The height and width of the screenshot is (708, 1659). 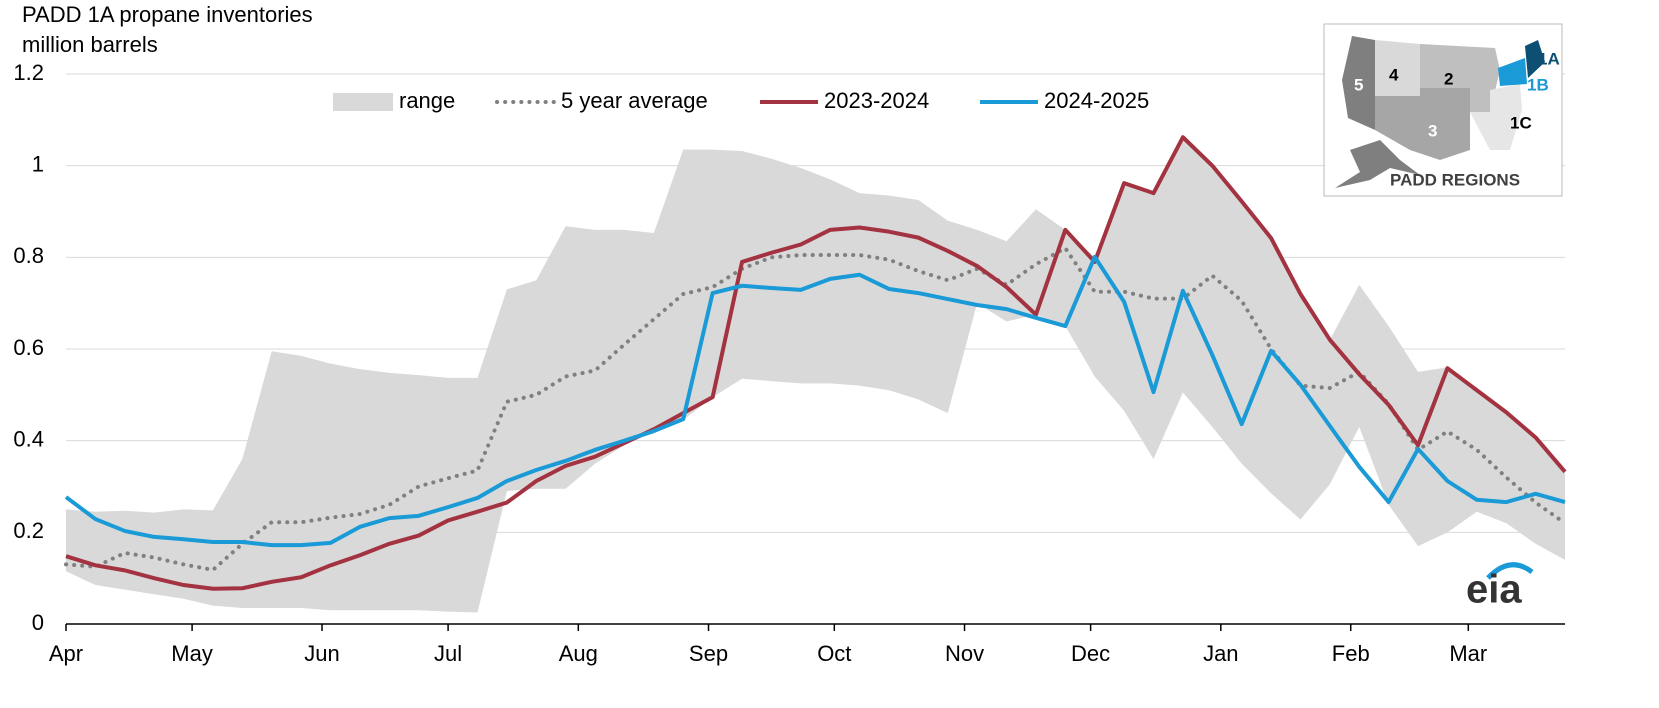 What do you see at coordinates (1538, 84) in the screenshot?
I see `inset-label: 1B` at bounding box center [1538, 84].